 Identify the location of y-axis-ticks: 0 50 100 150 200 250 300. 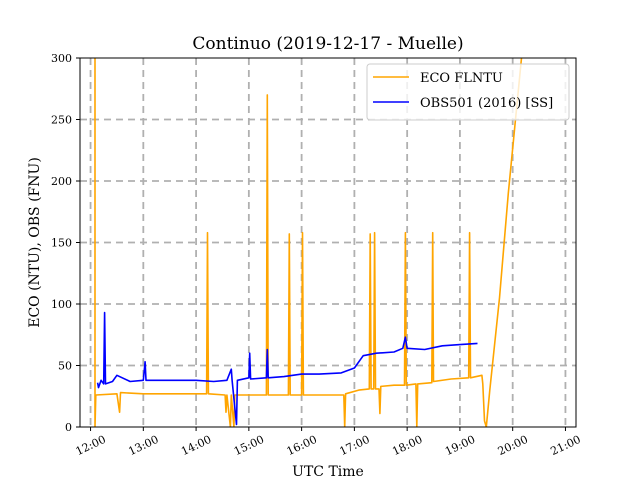
(65, 243).